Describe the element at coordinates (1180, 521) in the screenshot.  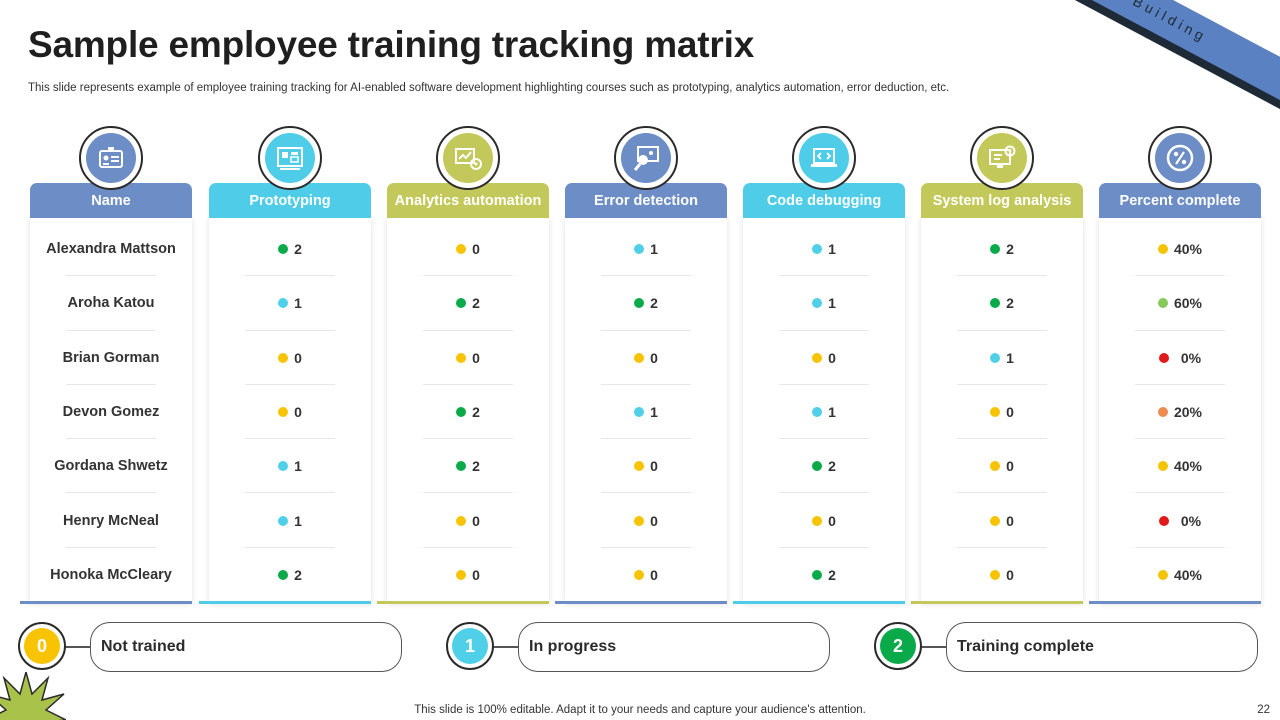
I see `score-cell: 0%` at that location.